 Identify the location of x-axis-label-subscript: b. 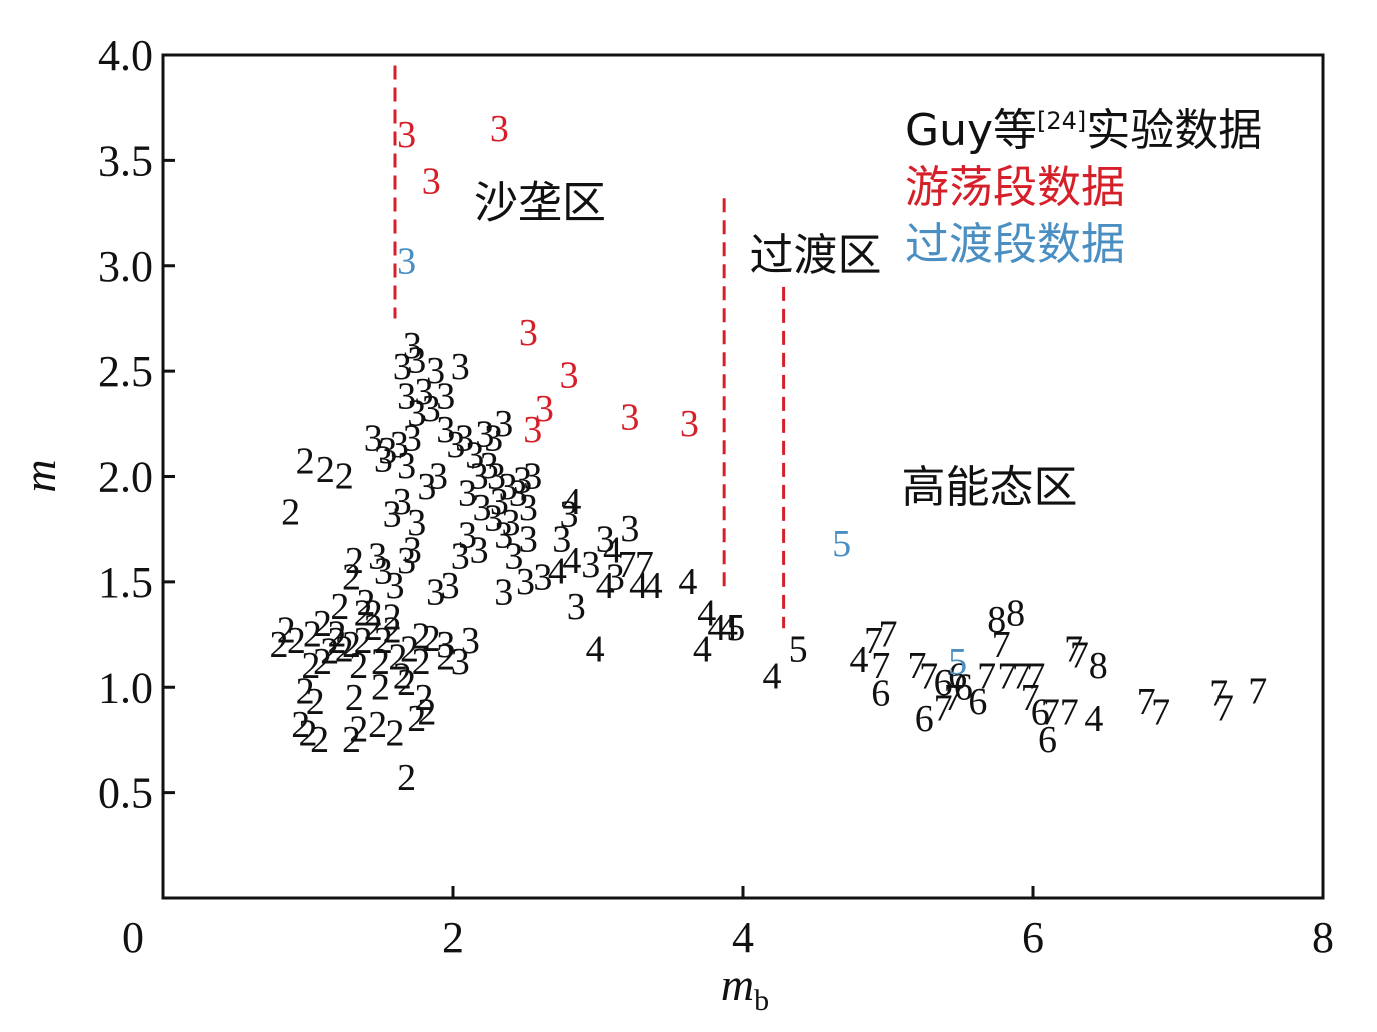
(761, 1000).